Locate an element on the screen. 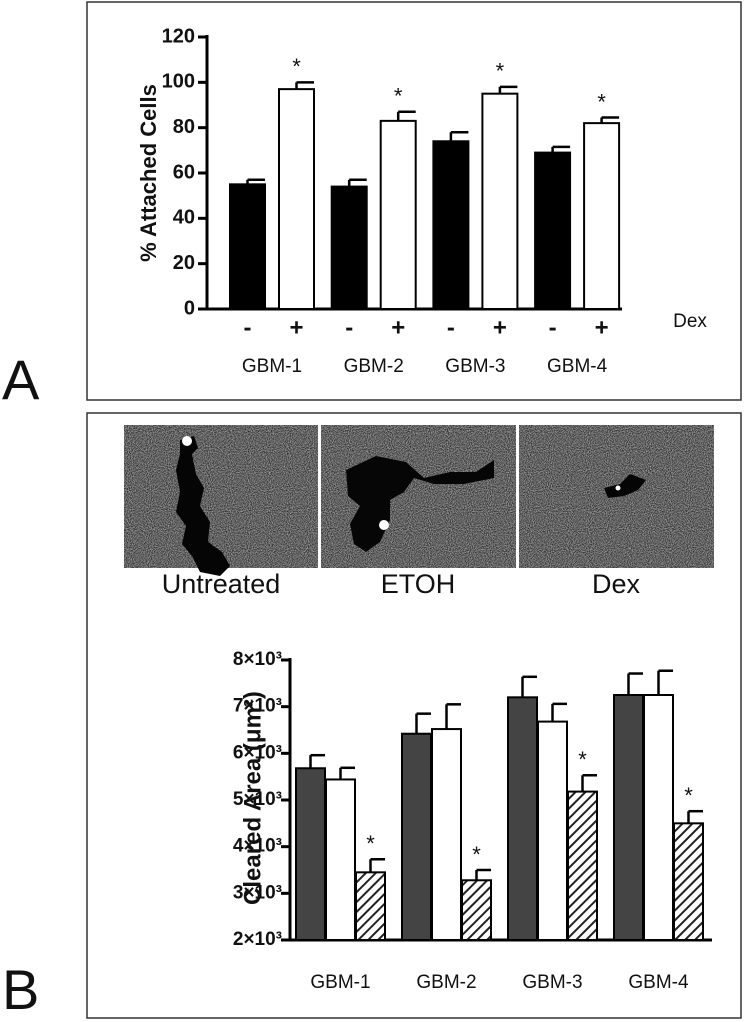 This screenshot has width=745, height=1022. y-axis-label: Cleared Area (μm²) is located at coordinates (252, 798).